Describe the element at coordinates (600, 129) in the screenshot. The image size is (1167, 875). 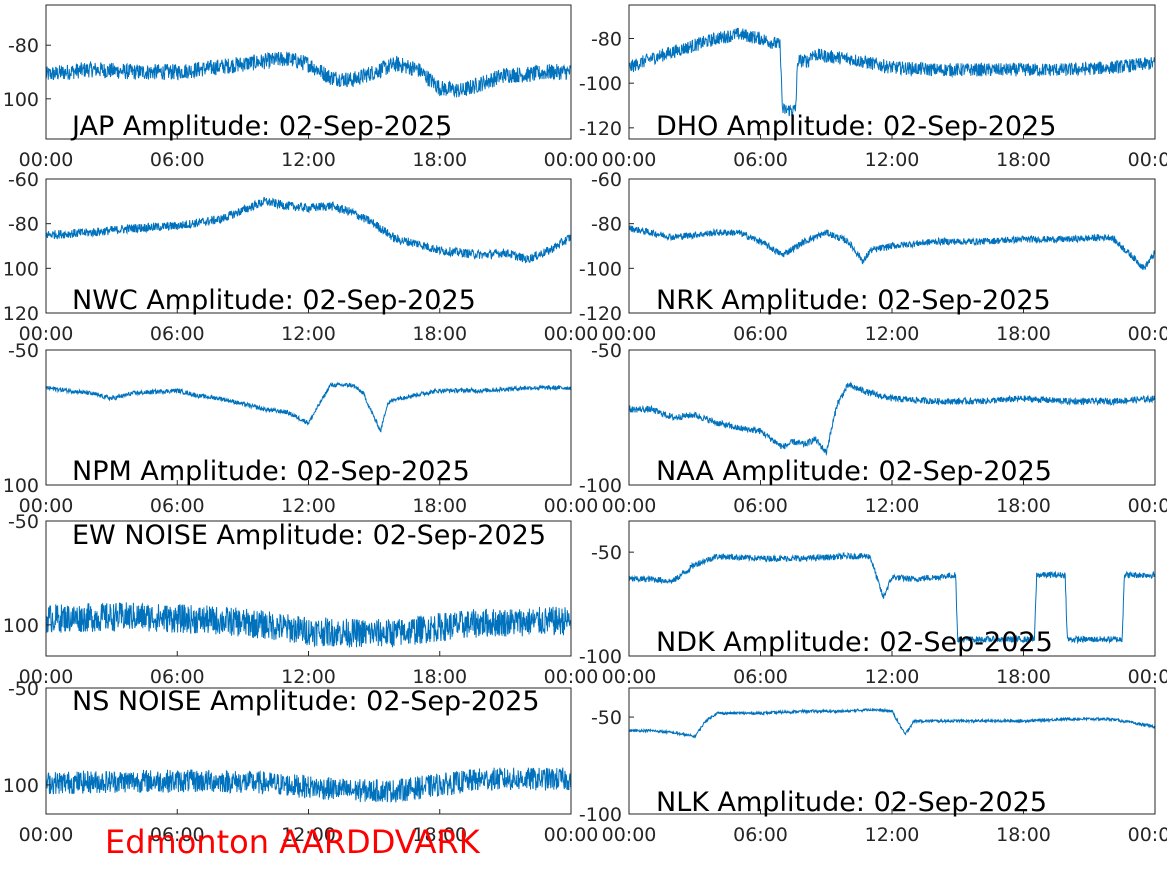
I see `dho-amplitude-ytick-label: -120` at that location.